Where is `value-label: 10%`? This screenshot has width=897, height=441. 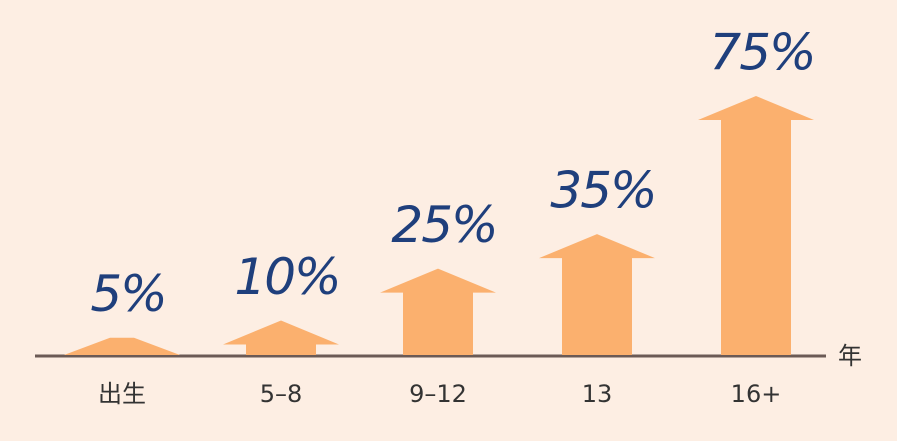
value-label: 10% is located at coordinates (286, 277).